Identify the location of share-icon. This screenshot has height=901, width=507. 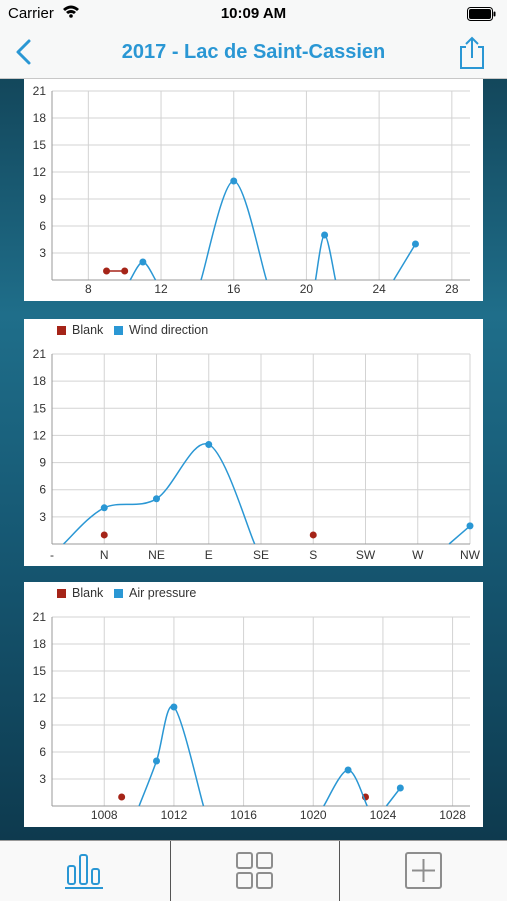
(472, 52).